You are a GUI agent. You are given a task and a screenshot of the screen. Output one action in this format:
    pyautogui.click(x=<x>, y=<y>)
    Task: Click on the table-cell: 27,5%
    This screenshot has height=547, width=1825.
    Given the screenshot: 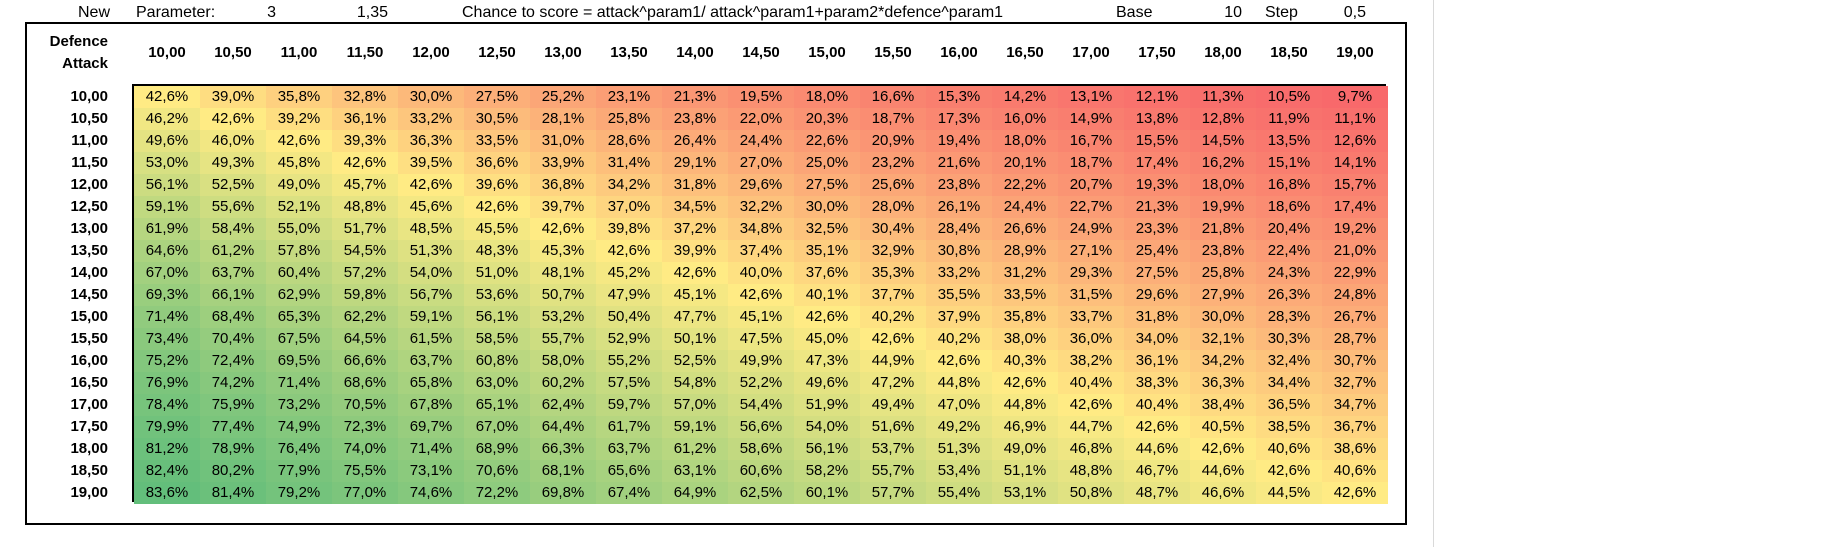 What is the action you would take?
    pyautogui.click(x=497, y=97)
    